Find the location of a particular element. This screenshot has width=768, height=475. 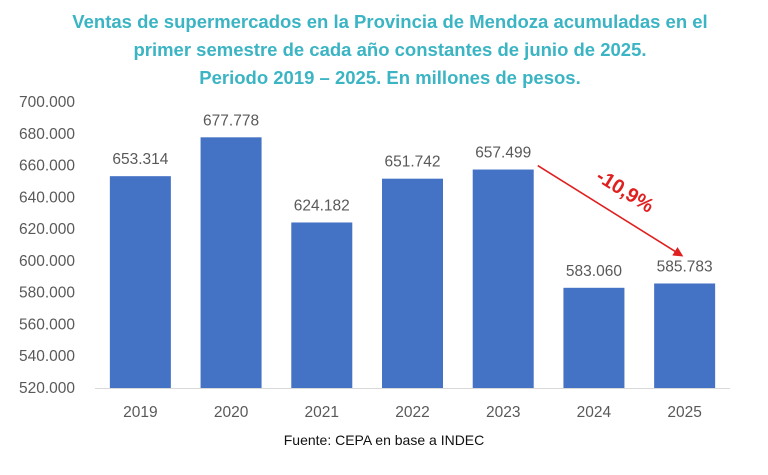

y-tick-label: 520.000 is located at coordinates (47, 388).